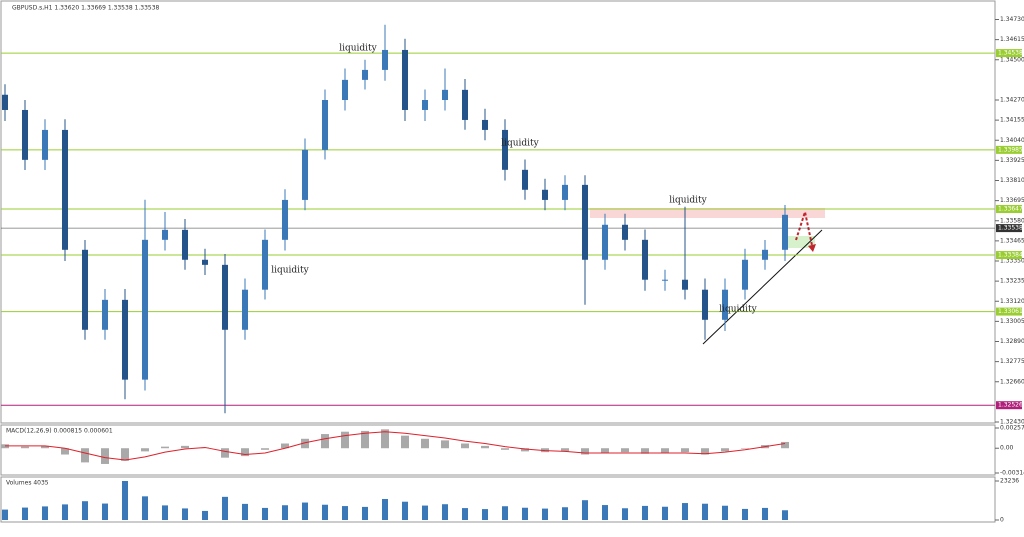 This screenshot has height=537, width=1024. What do you see at coordinates (1012, 428) in the screenshot?
I see `y-tick-label: 0.002571` at bounding box center [1012, 428].